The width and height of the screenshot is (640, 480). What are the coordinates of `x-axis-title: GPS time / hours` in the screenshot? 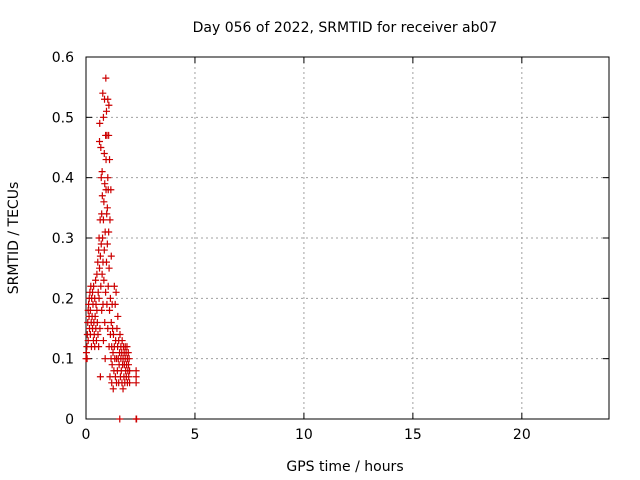 It's located at (344, 467).